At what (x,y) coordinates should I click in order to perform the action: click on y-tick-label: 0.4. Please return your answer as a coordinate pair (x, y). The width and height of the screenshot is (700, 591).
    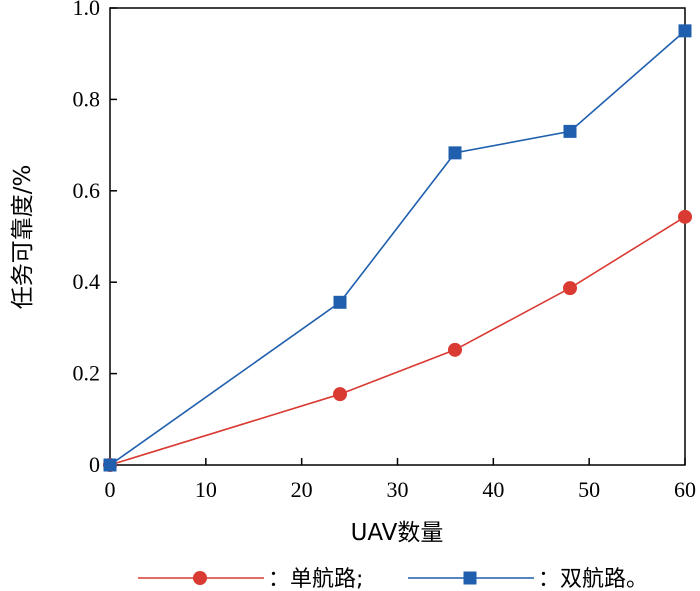
    Looking at the image, I should click on (87, 281).